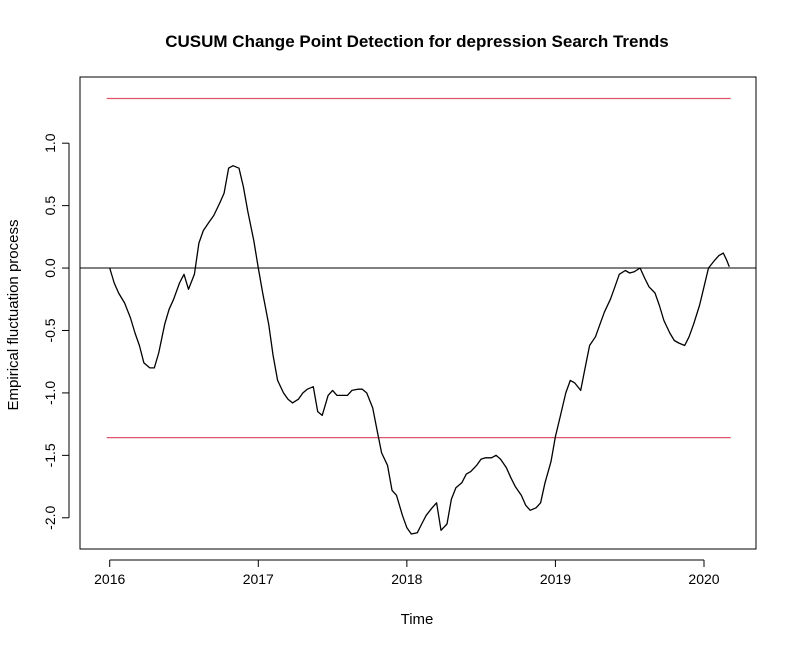  Describe the element at coordinates (50, 518) in the screenshot. I see `y-tick-label: -2.0` at that location.